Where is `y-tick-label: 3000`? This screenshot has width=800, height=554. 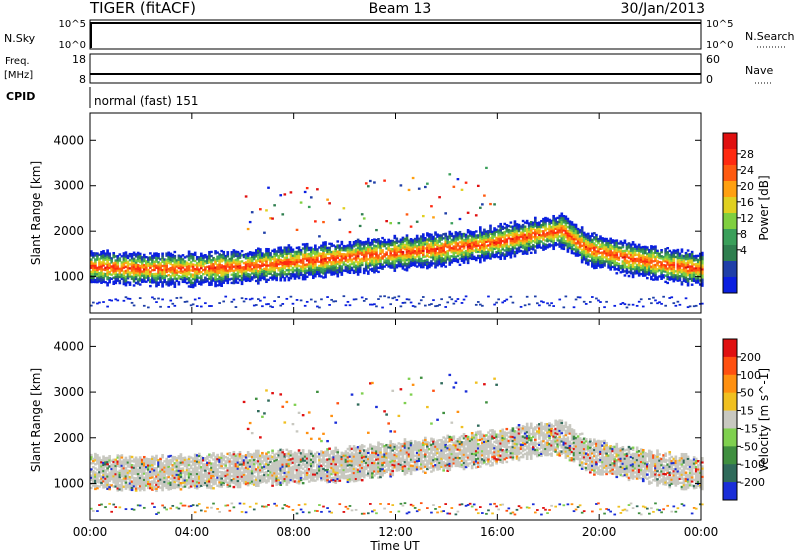 y-tick-label: 3000 is located at coordinates (68, 186).